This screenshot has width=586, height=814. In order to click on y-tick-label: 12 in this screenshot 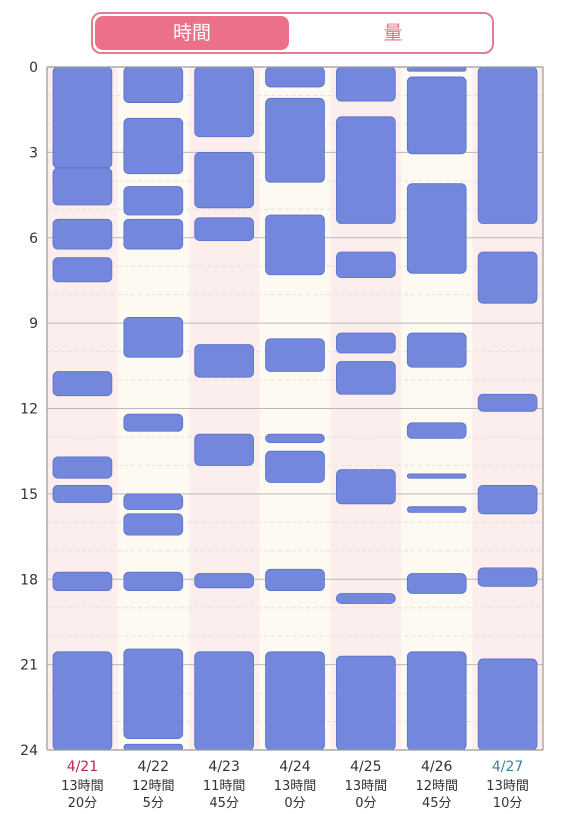, I will do `click(29, 410)`.